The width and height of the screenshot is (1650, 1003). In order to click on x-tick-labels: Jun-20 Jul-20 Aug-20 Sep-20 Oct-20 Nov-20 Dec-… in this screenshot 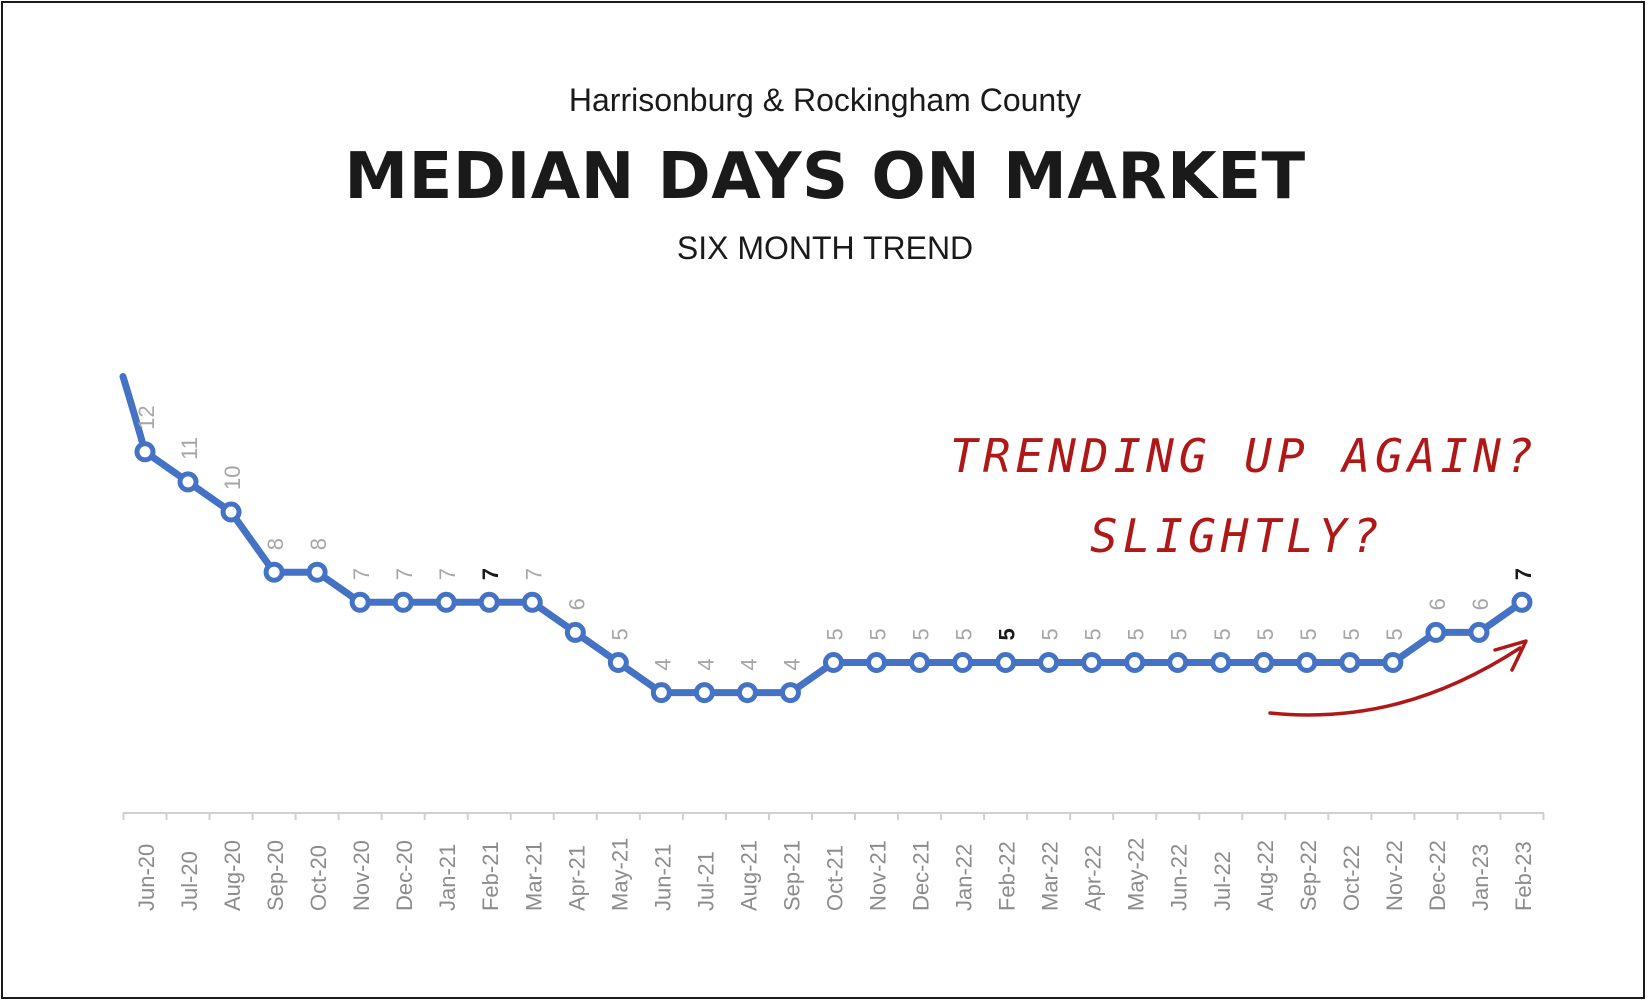, I will do `click(835, 874)`.